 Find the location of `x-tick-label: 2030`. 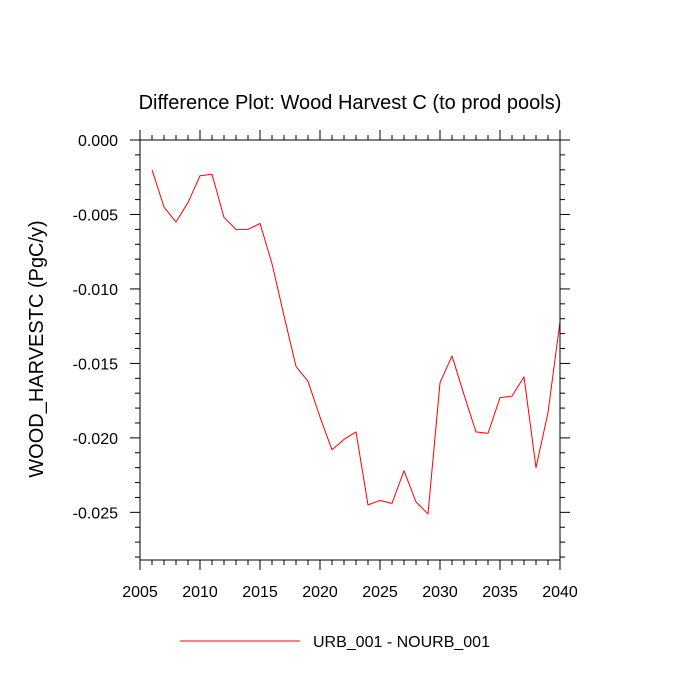

x-tick-label: 2030 is located at coordinates (440, 592).